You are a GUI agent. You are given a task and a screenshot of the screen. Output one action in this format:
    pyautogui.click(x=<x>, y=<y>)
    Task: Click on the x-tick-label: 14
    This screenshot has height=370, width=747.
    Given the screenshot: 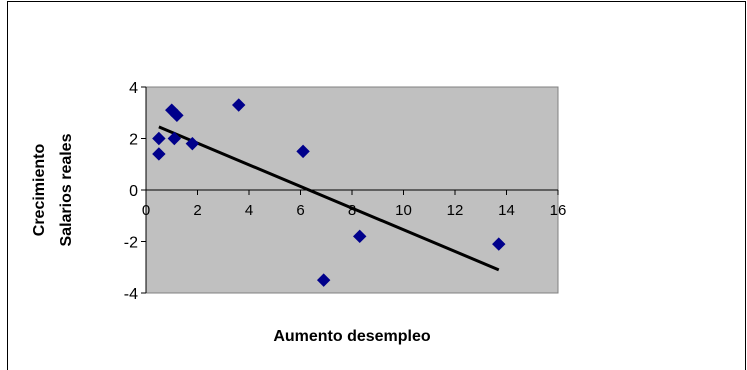 What is the action you would take?
    pyautogui.click(x=506, y=210)
    